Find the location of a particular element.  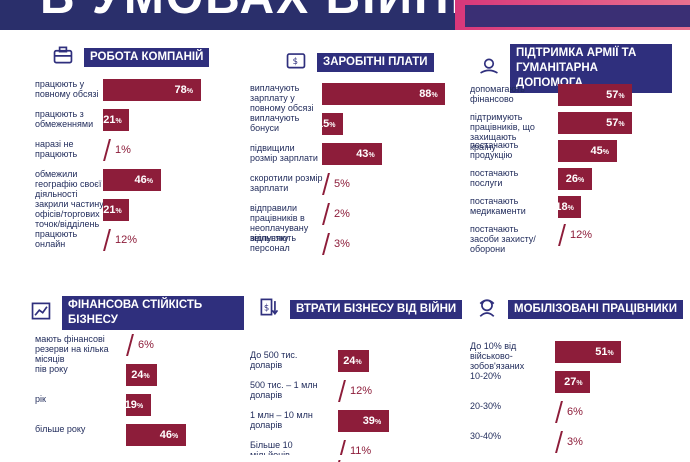

wallet-icon: $ is located at coordinates (298, 62).